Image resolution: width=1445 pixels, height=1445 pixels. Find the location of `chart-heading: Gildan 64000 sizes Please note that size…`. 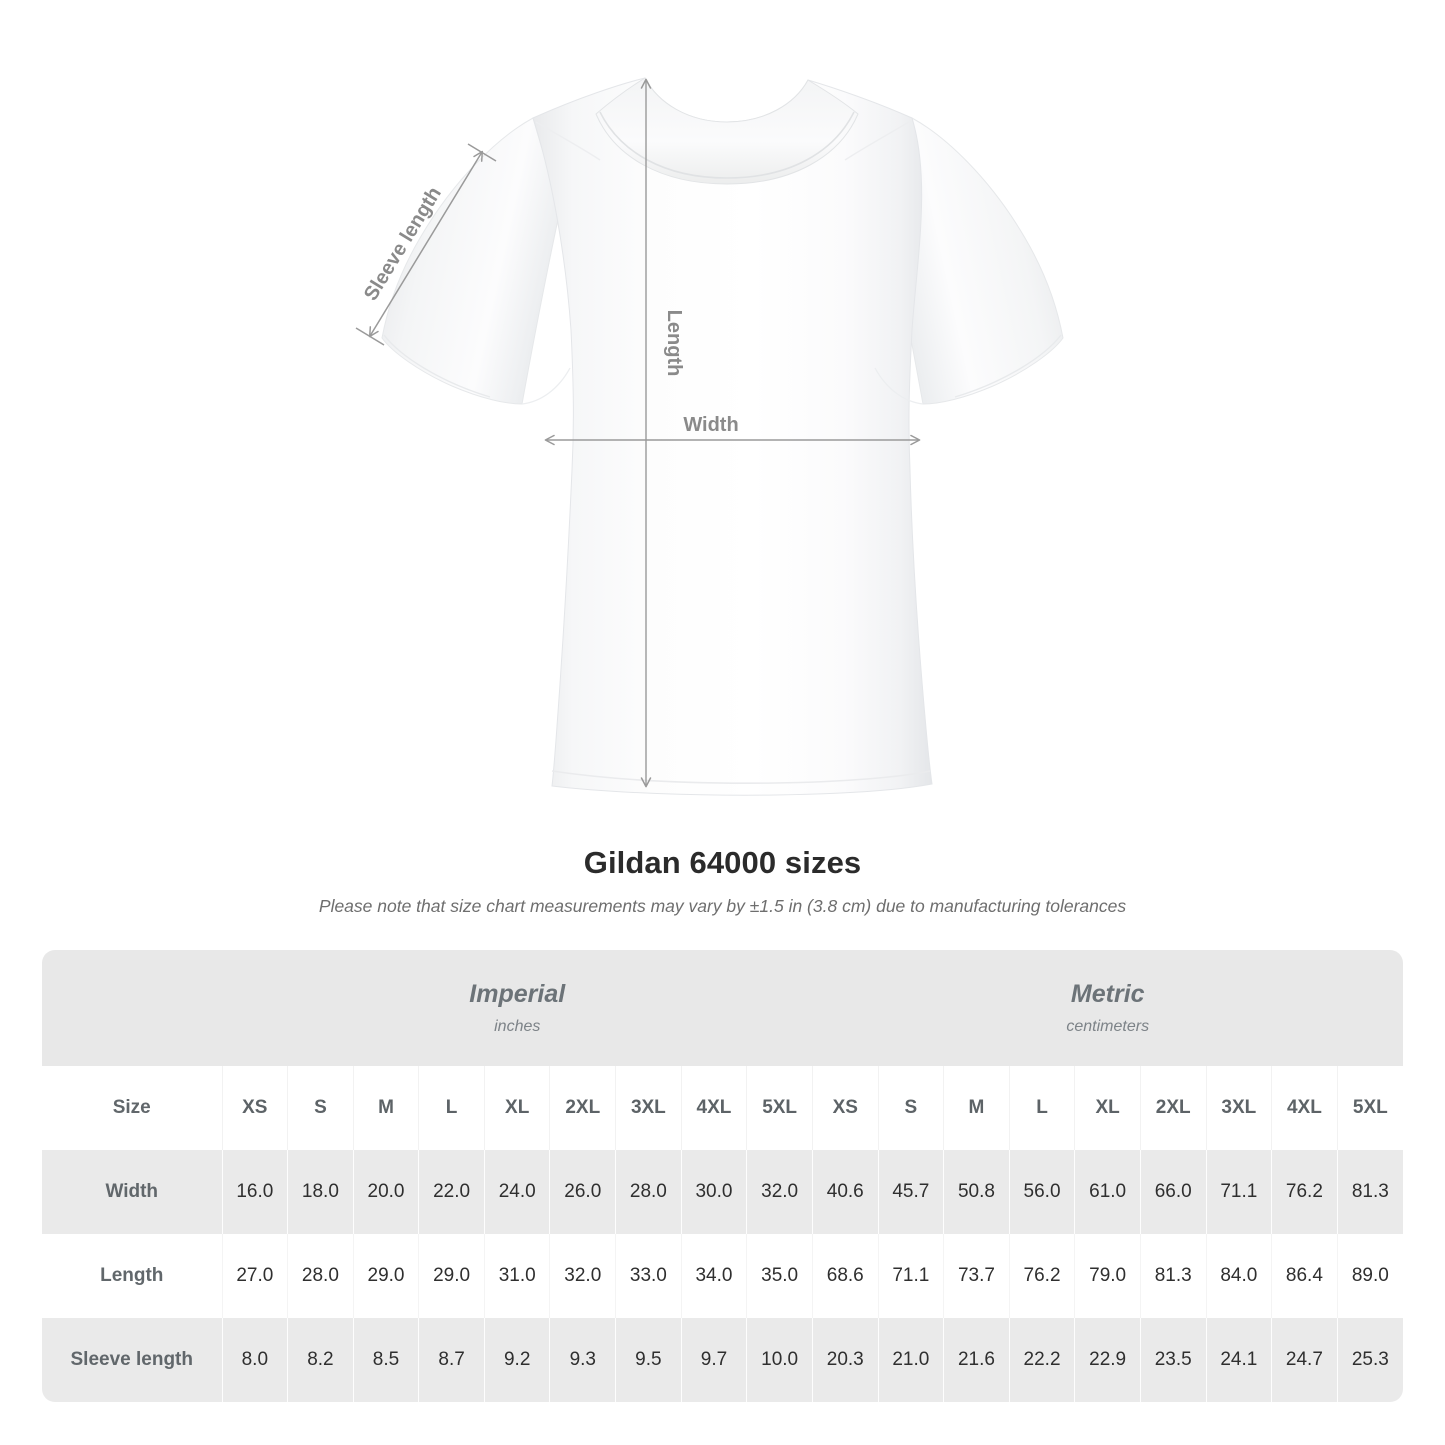

chart-heading: Gildan 64000 sizes Please note that size… is located at coordinates (722, 874).